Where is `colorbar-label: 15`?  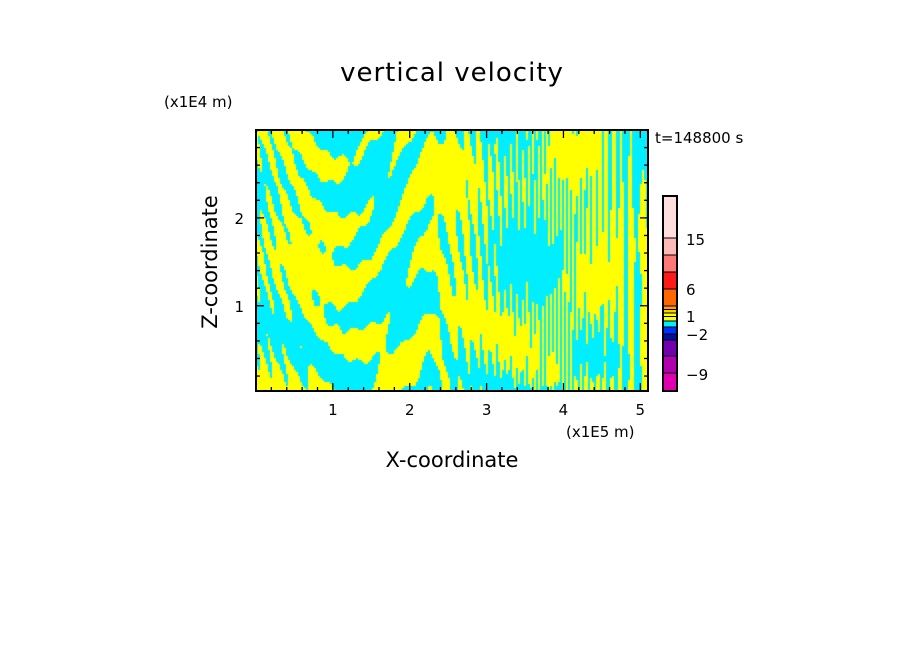
colorbar-label: 15 is located at coordinates (695, 240).